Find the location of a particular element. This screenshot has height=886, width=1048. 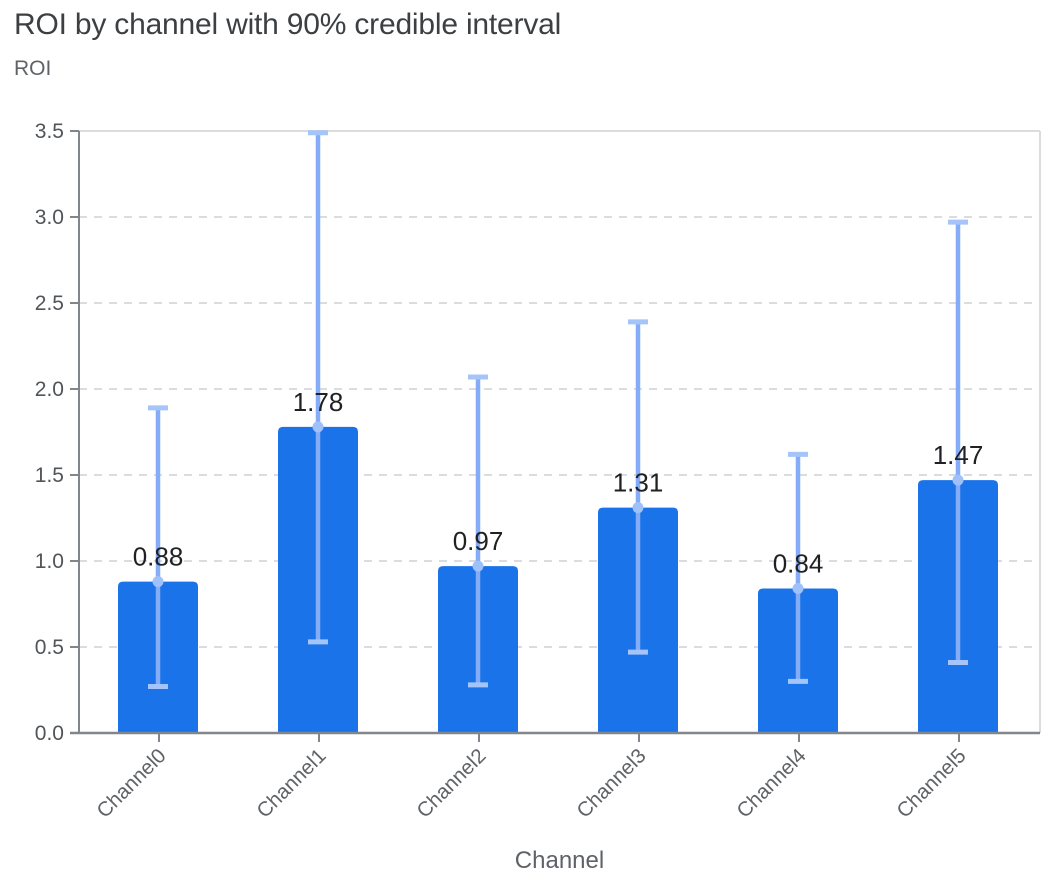

y-tick-label: 2.0 is located at coordinates (49, 389).